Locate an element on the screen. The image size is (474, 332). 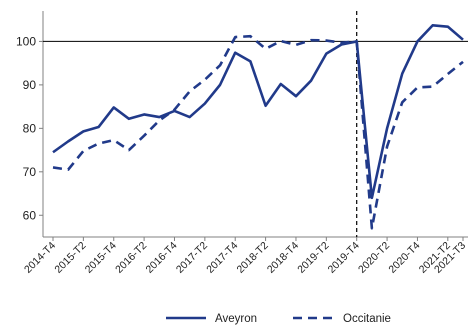
legend-label-aveyron: Aveyron is located at coordinates (236, 319).